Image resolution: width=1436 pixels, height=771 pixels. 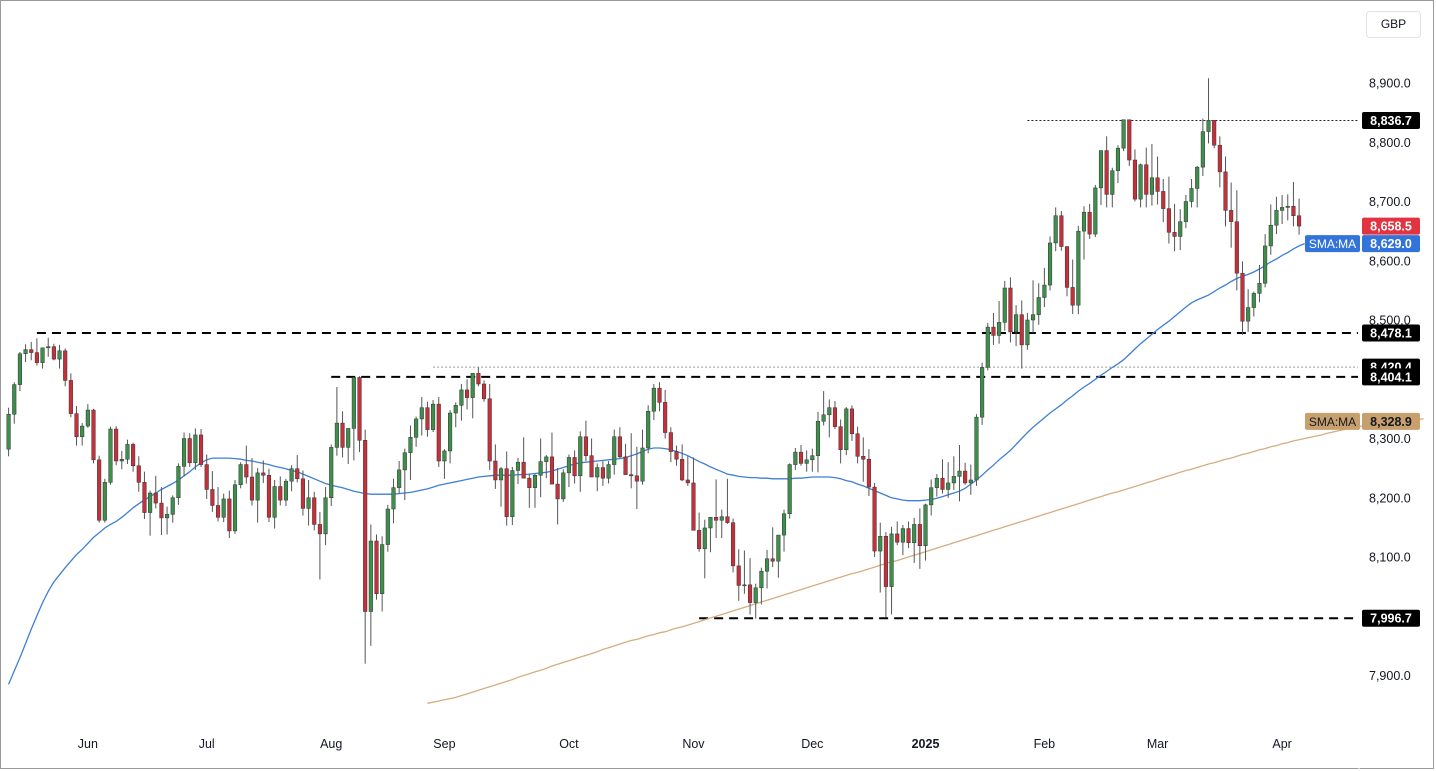 What do you see at coordinates (1332, 244) in the screenshot?
I see `sma-fast-badge-tag: SMA:MA` at bounding box center [1332, 244].